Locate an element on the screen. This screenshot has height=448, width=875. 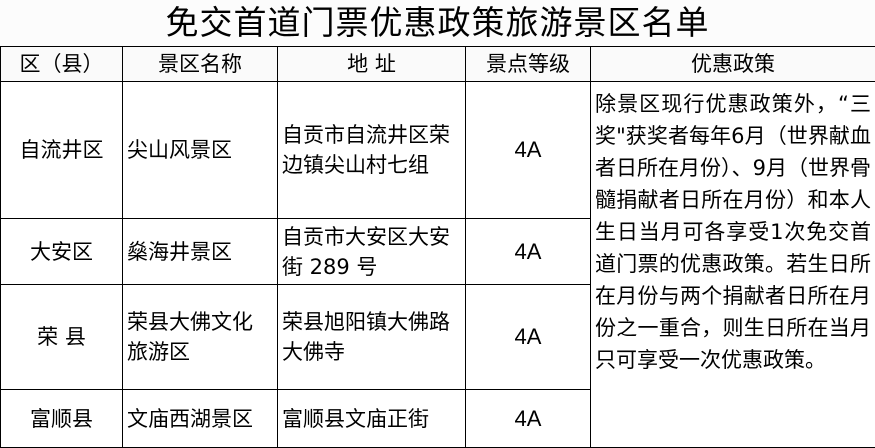
header-name: 景区名称 is located at coordinates (200, 64).